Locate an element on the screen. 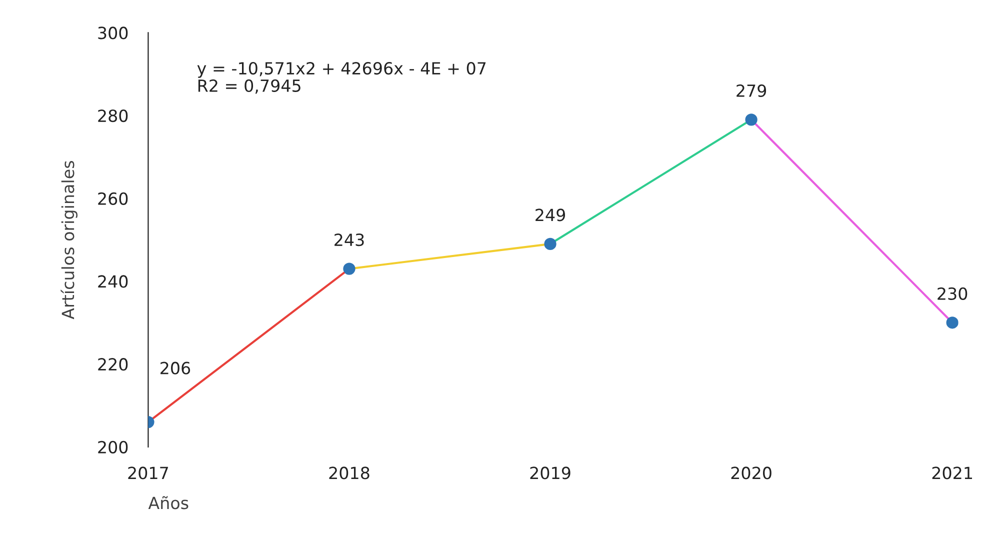  x-tick-label: 2021 is located at coordinates (952, 473).